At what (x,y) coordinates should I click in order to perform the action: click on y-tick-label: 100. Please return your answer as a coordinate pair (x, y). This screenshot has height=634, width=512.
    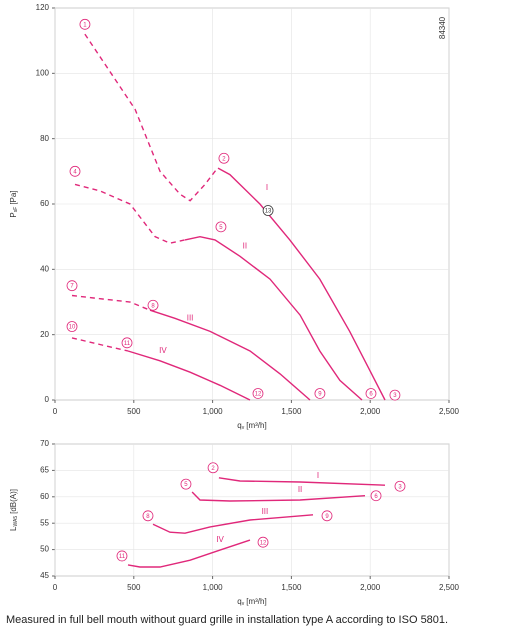
    Looking at the image, I should click on (43, 72).